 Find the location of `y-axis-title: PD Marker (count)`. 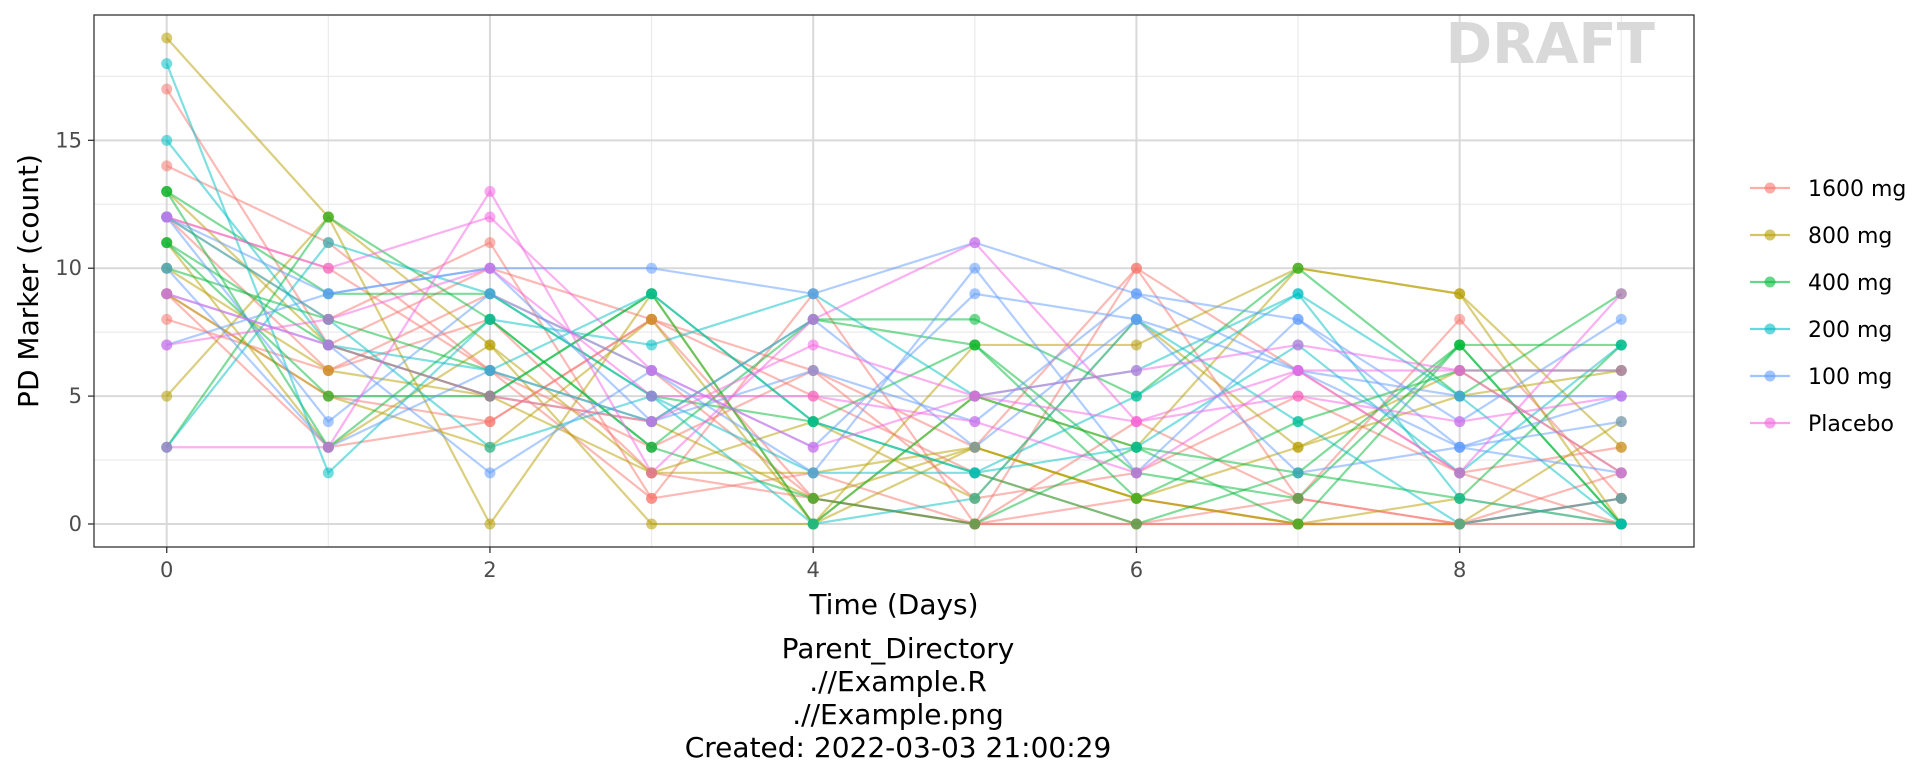

y-axis-title: PD Marker (count) is located at coordinates (28, 281).